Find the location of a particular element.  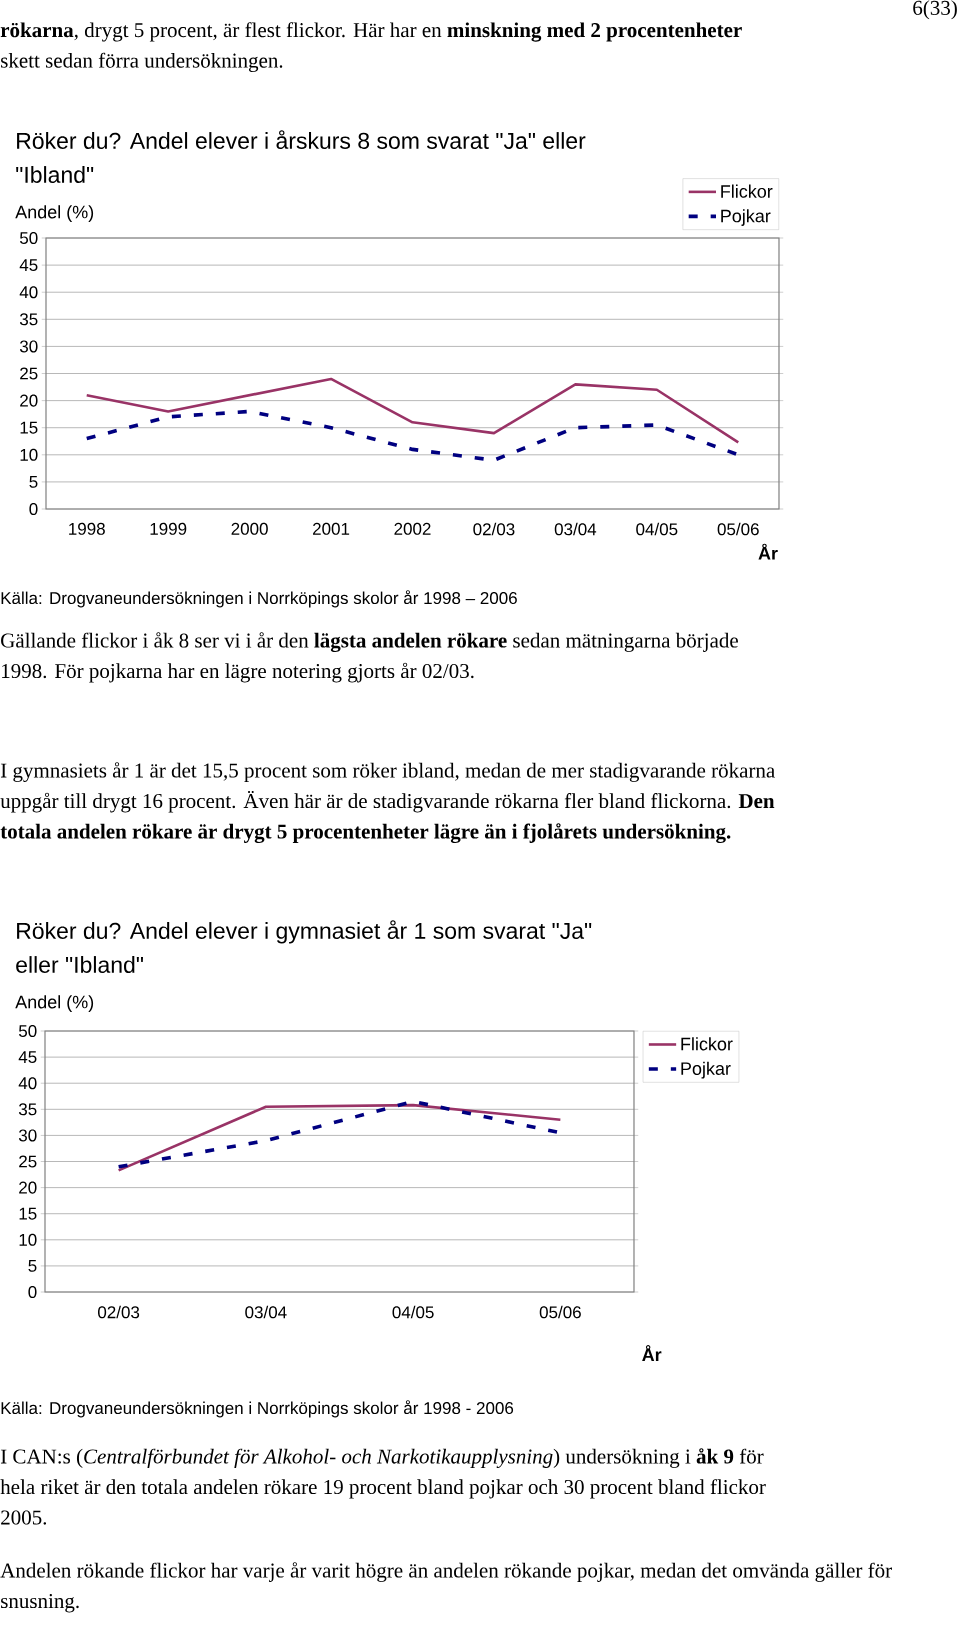

x-tick-label: 2002 is located at coordinates (412, 528).